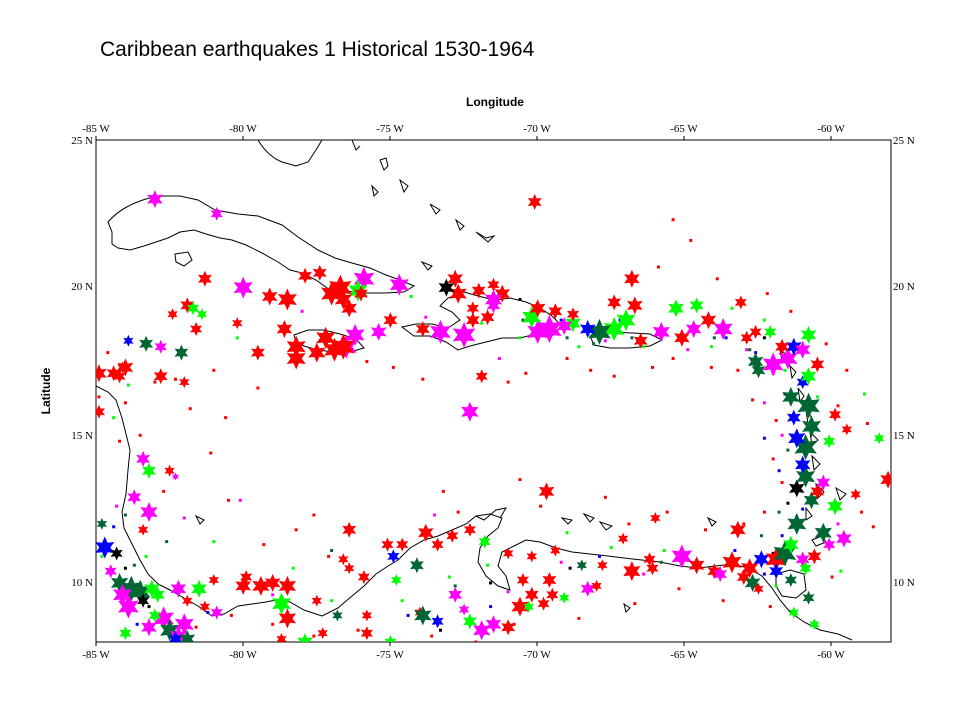 The height and width of the screenshot is (720, 960). Describe the element at coordinates (537, 655) in the screenshot. I see `lon-tick-bottom: -70 W` at that location.